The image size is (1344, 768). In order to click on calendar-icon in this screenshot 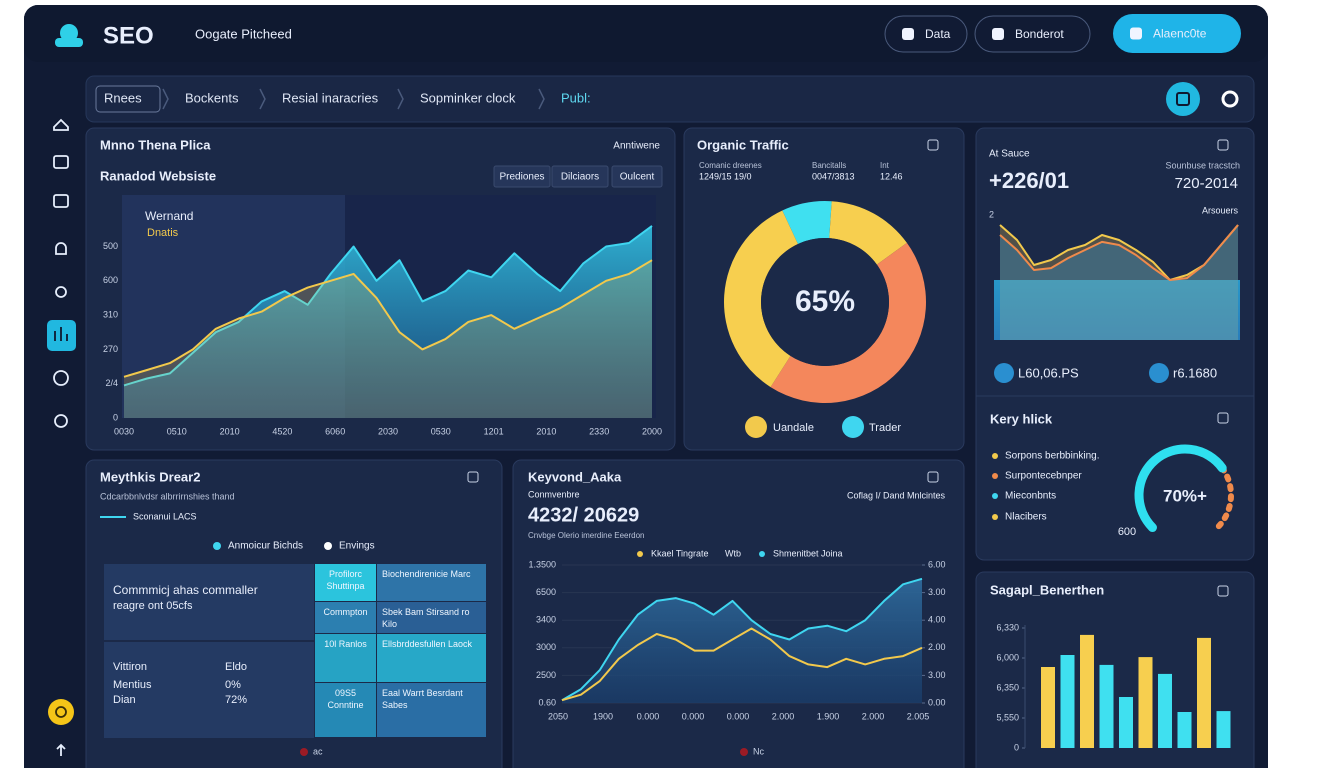, I will do `click(61, 201)`.